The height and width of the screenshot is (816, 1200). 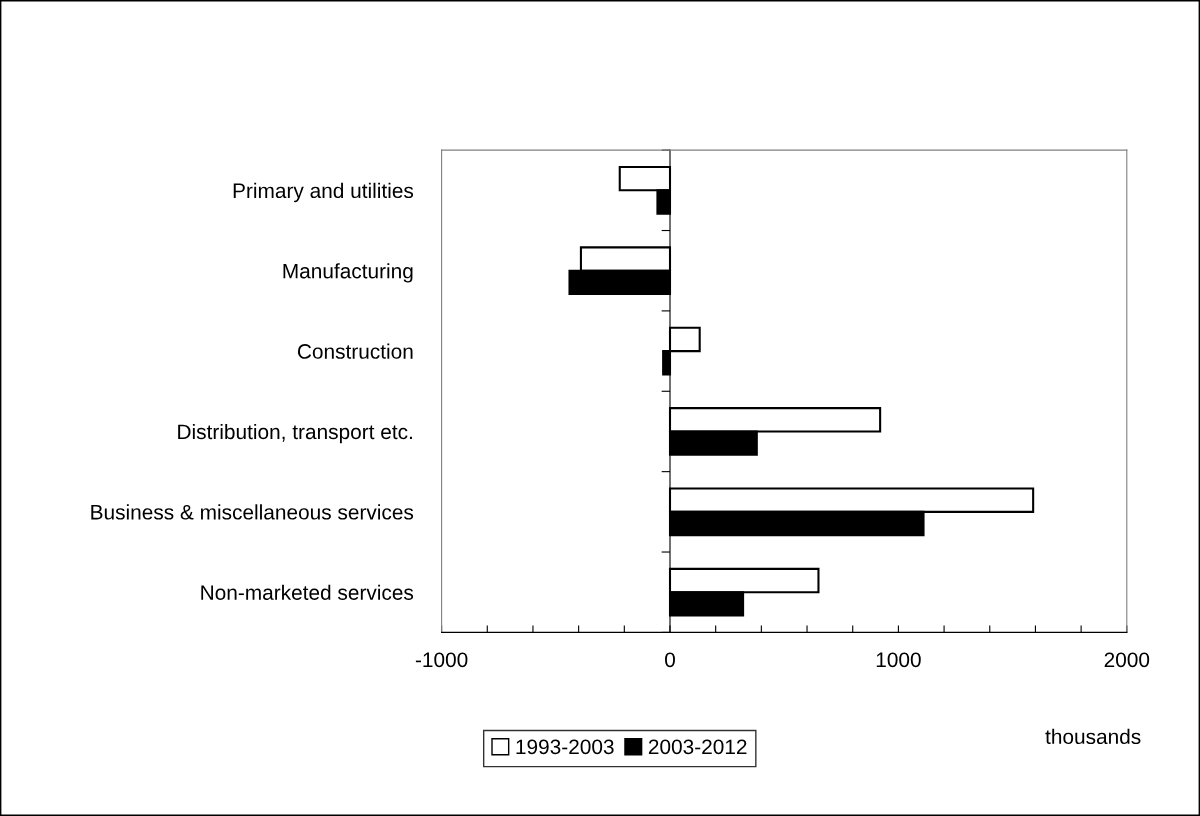 What do you see at coordinates (898, 660) in the screenshot?
I see `x-tick-label: 1000` at bounding box center [898, 660].